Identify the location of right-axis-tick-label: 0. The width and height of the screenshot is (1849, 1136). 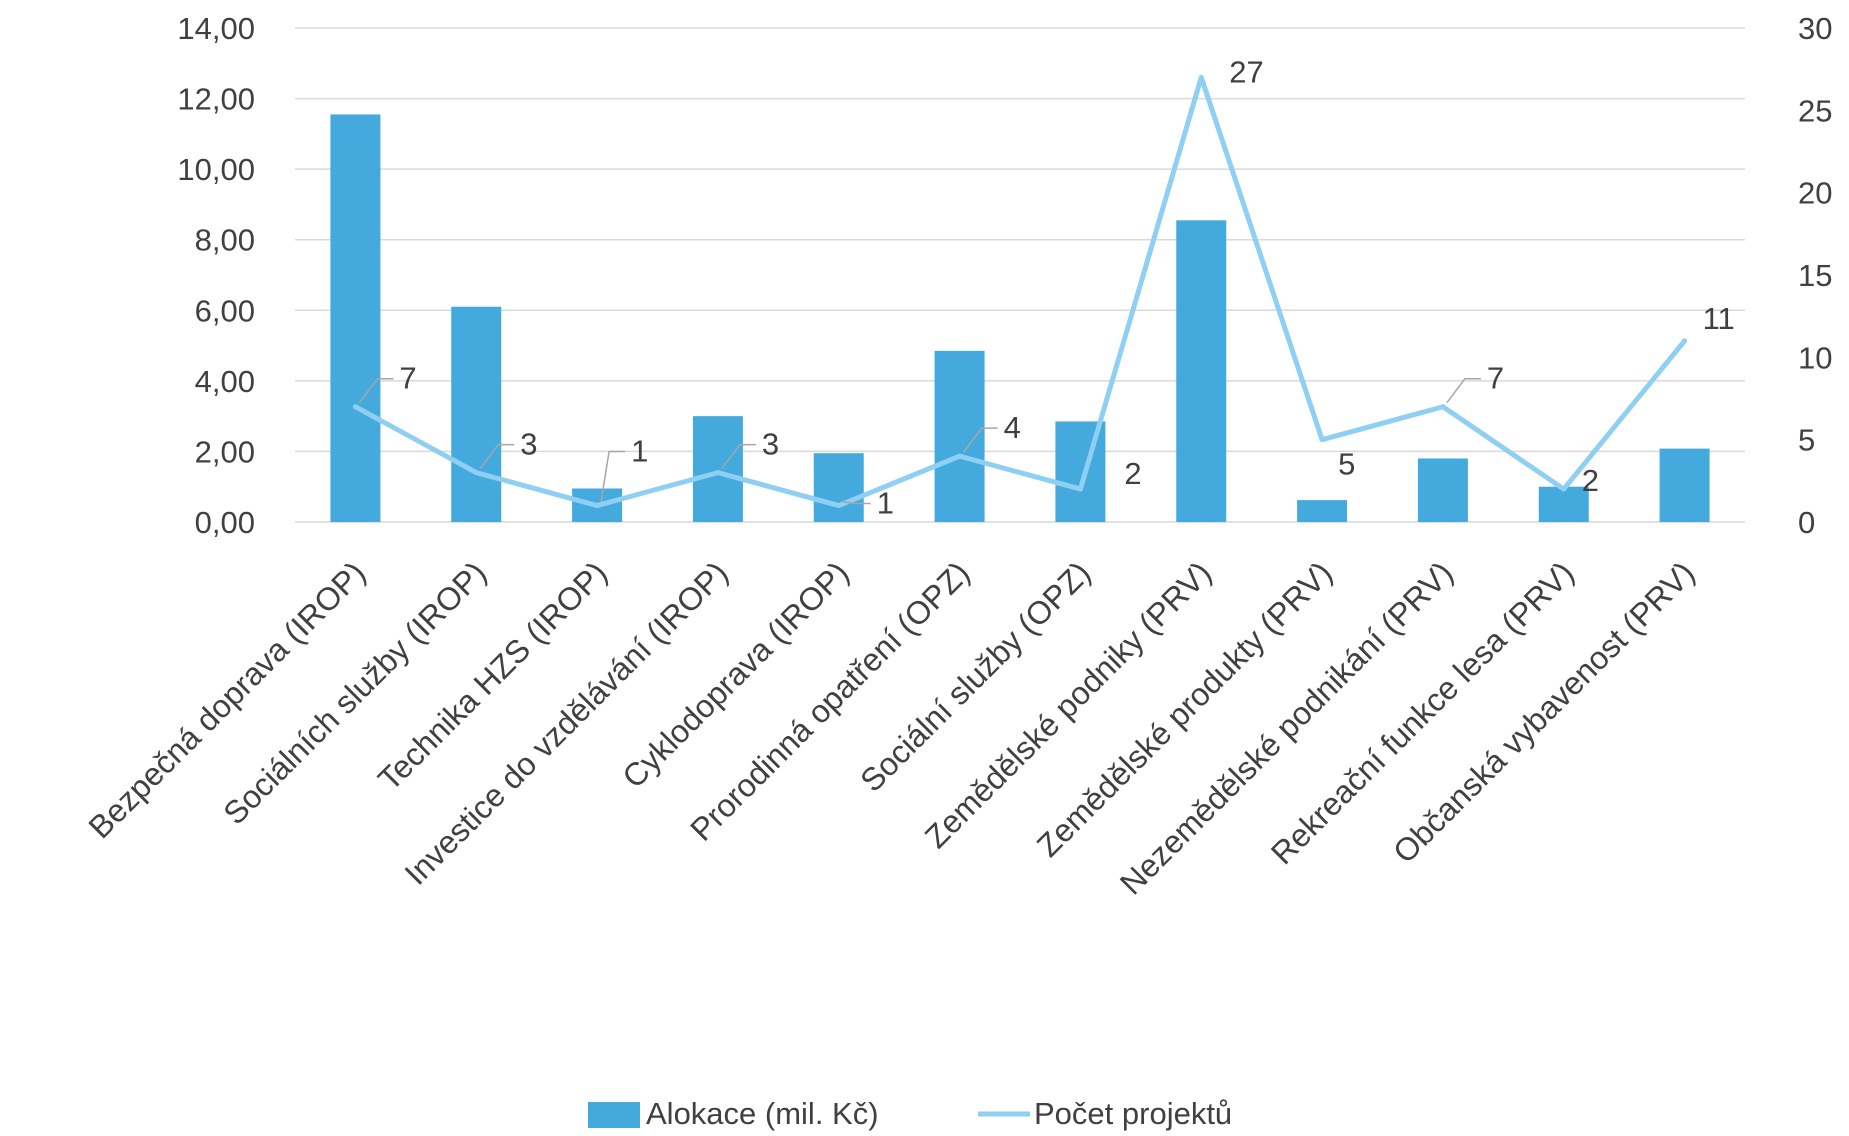
(1806, 522).